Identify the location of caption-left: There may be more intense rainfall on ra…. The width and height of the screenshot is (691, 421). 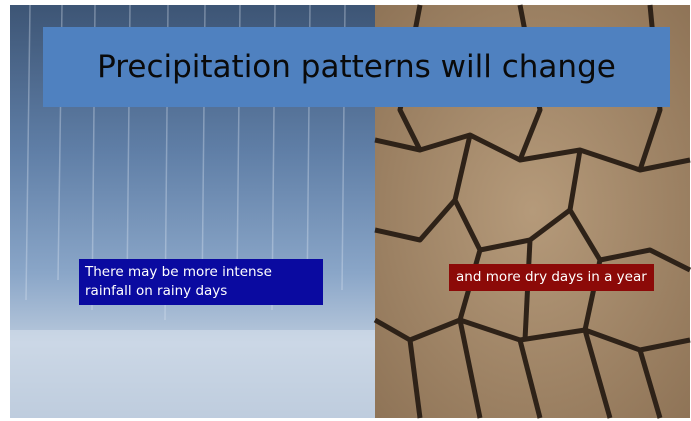
(201, 282).